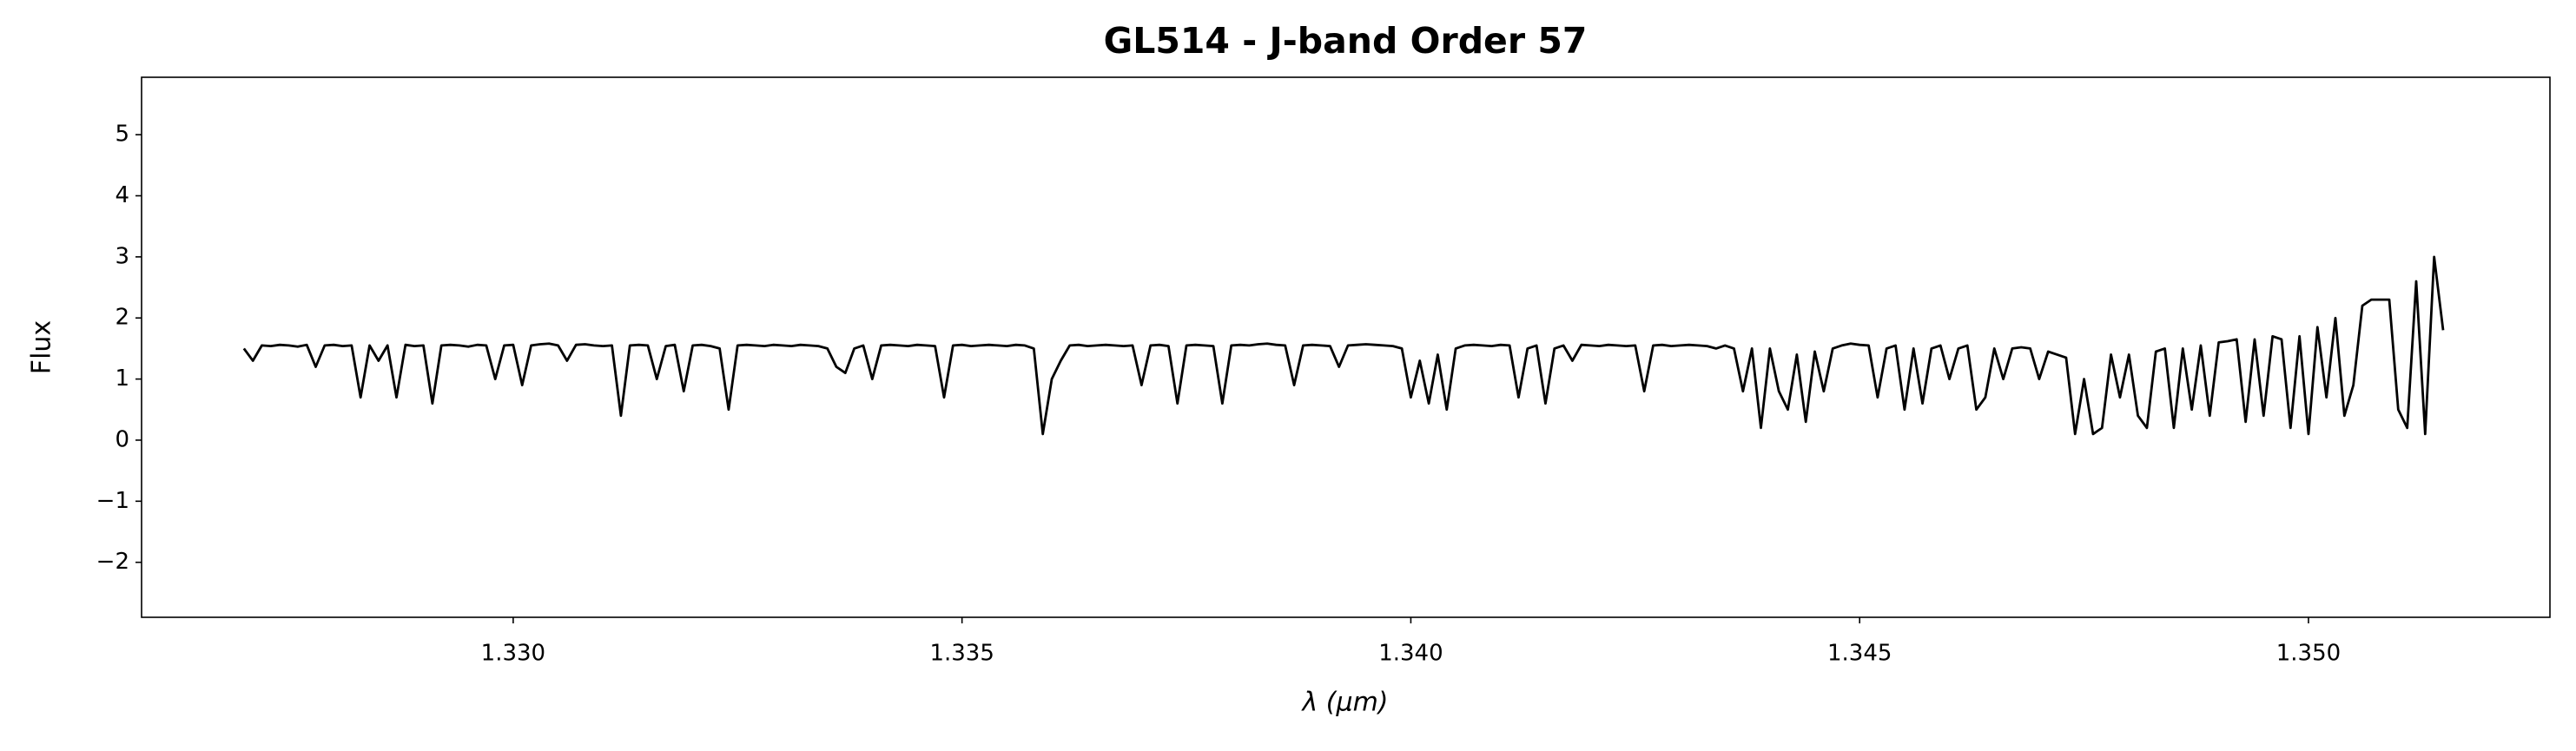  I want to click on x-tick-label: 1.330, so click(513, 654).